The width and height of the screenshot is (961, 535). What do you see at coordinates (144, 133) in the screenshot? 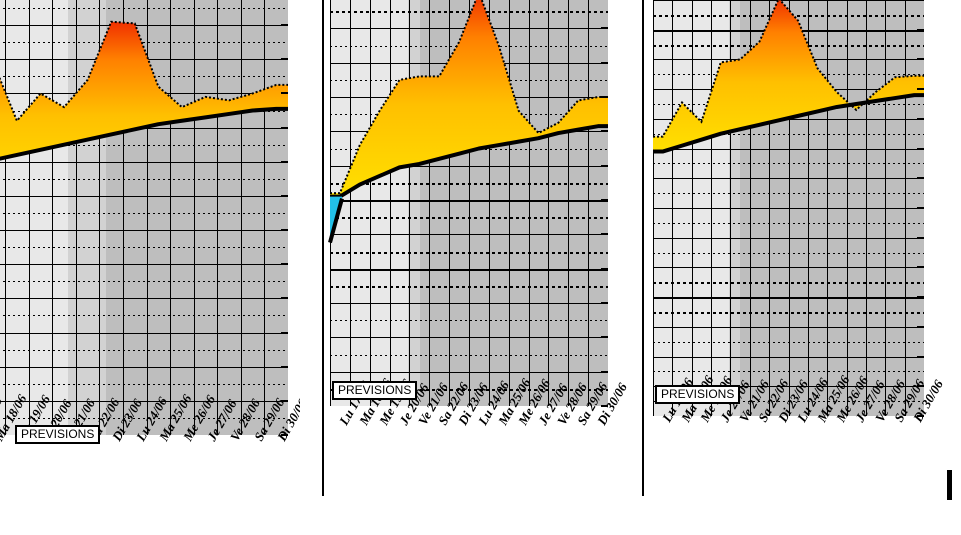
I see `temperature-trend-line` at bounding box center [144, 133].